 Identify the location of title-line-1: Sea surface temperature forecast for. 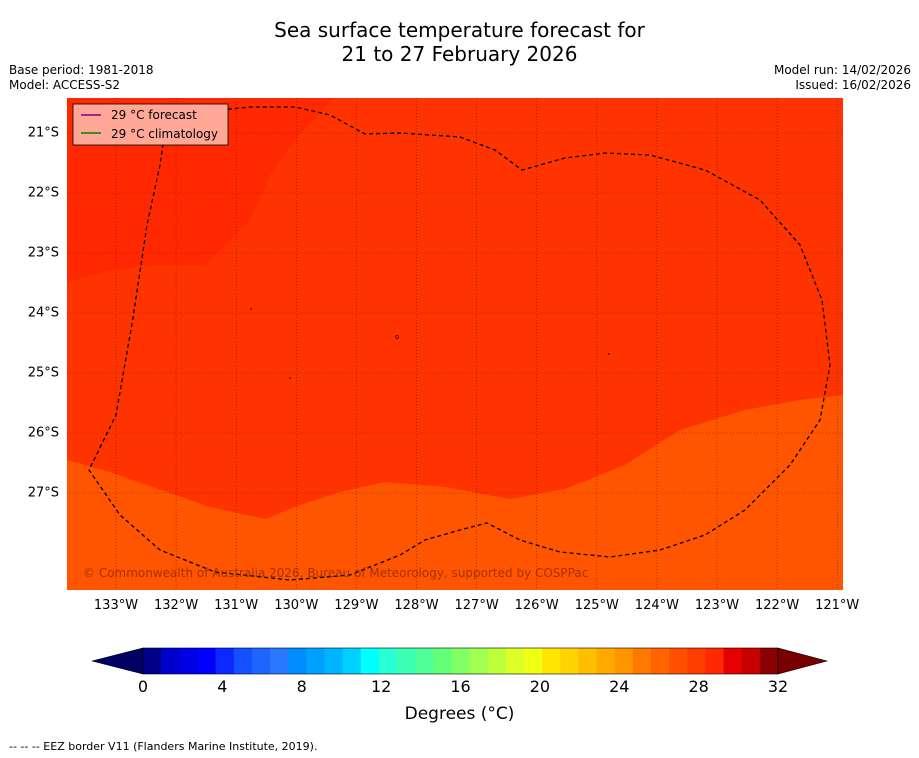
(459, 30).